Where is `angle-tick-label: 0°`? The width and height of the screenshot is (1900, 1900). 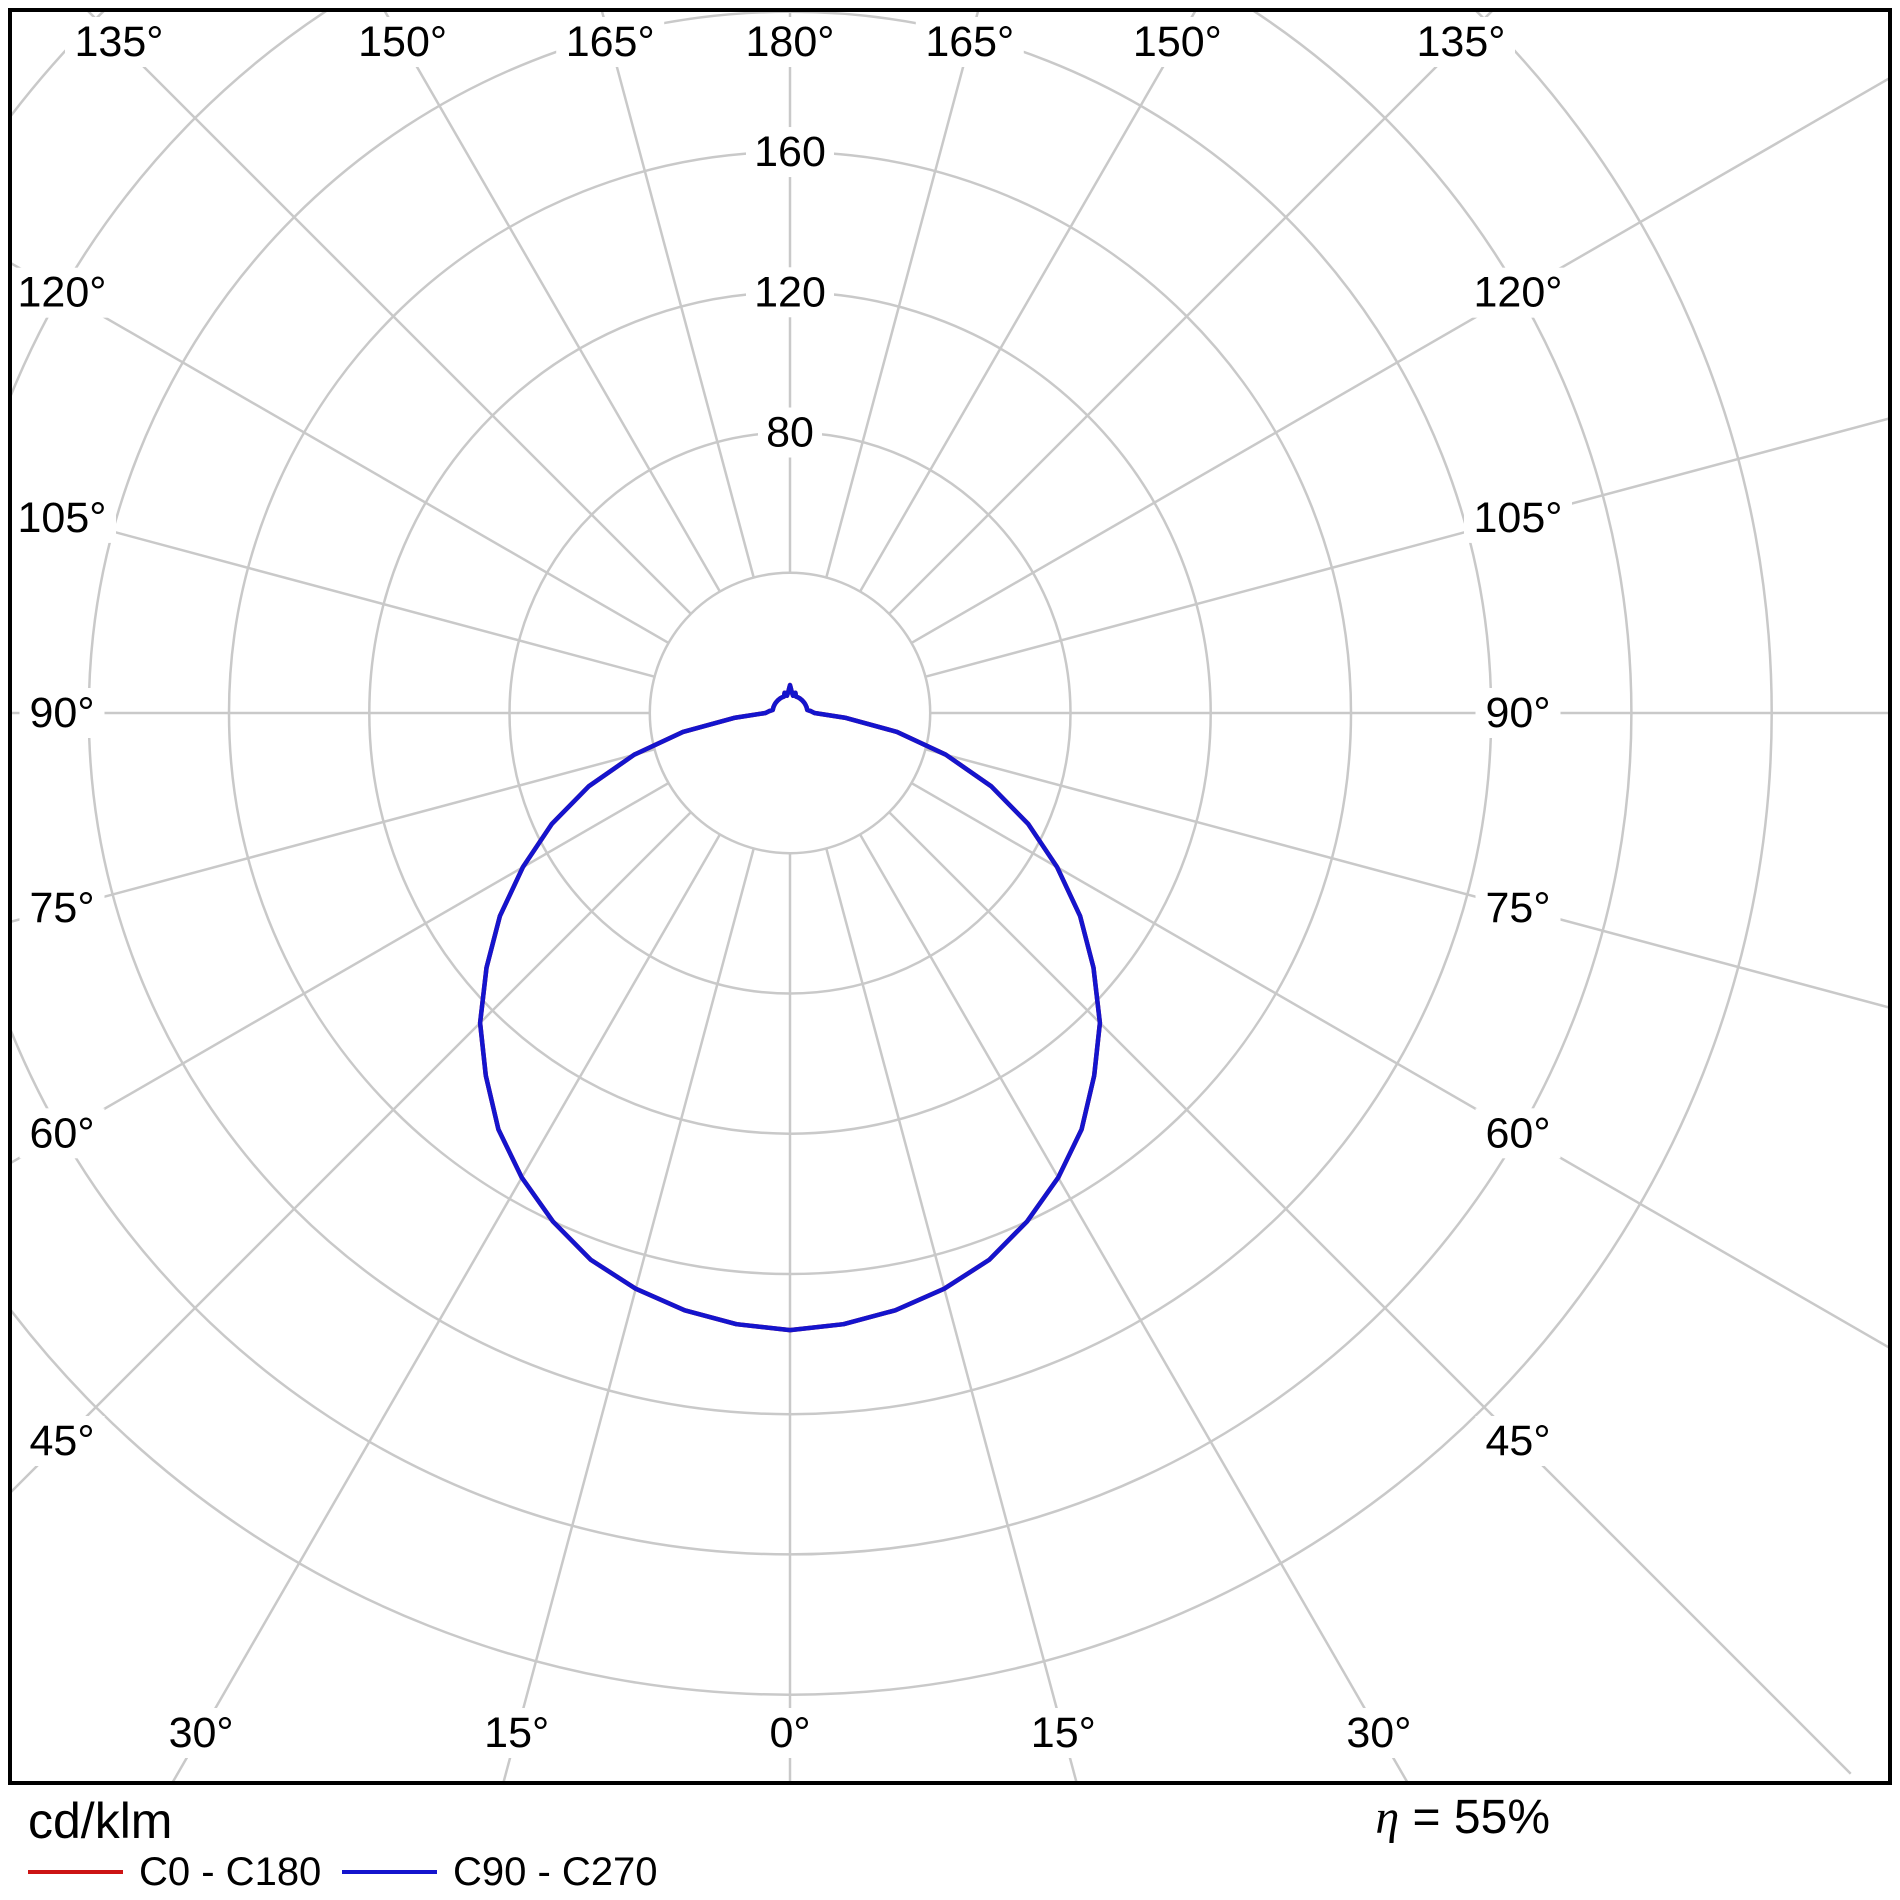 angle-tick-label: 0° is located at coordinates (789, 1733).